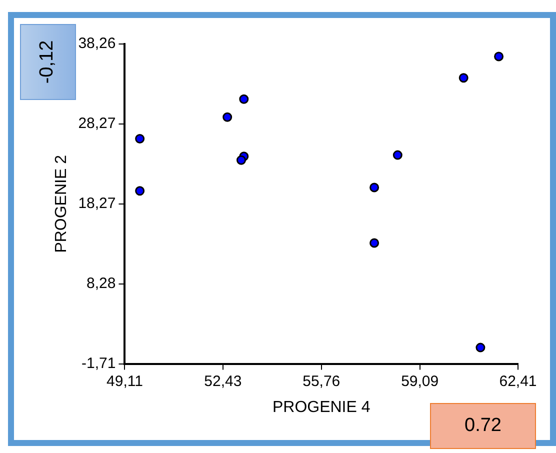  I want to click on x-tick-label: 62,41, so click(518, 381).